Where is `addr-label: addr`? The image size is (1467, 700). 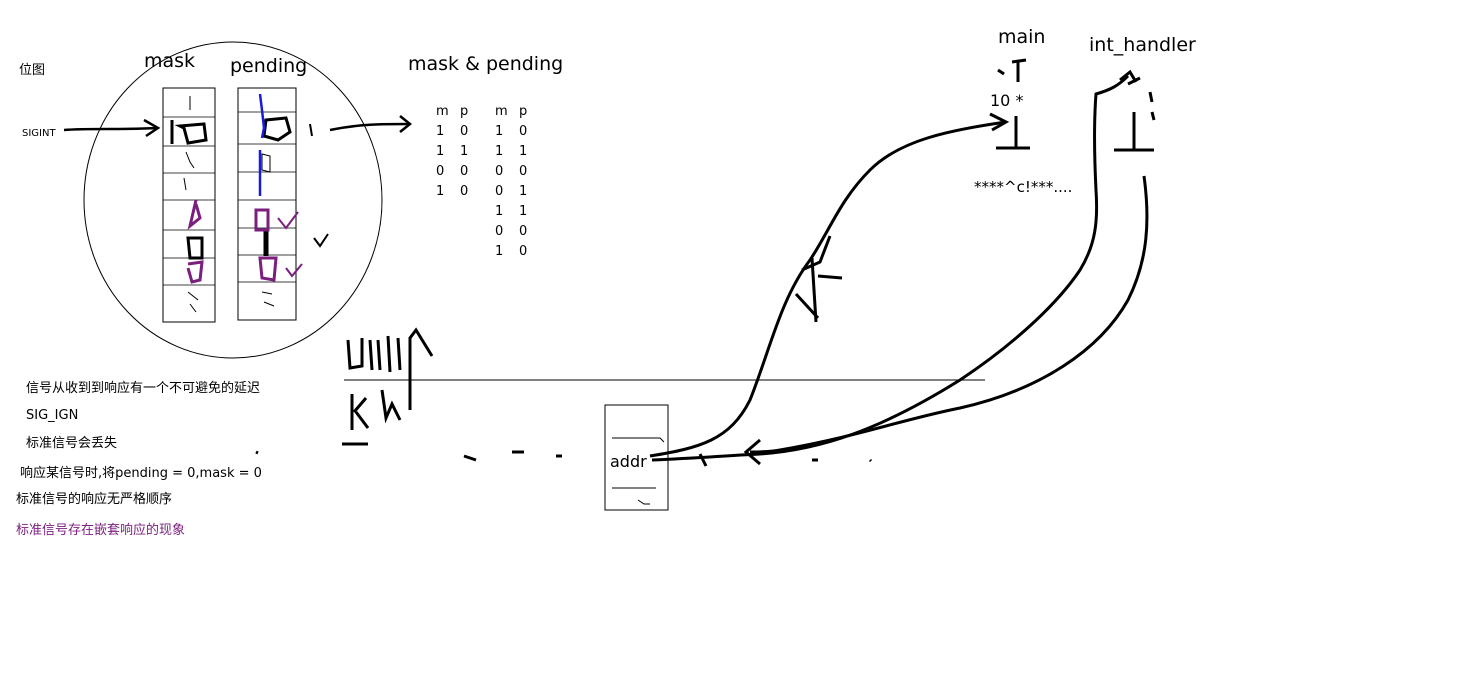
addr-label: addr is located at coordinates (628, 461).